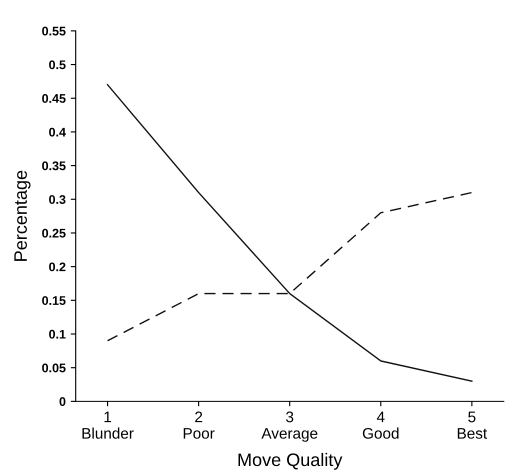 Image resolution: width=522 pixels, height=475 pixels. I want to click on y-tick-label: 0.55, so click(54, 31).